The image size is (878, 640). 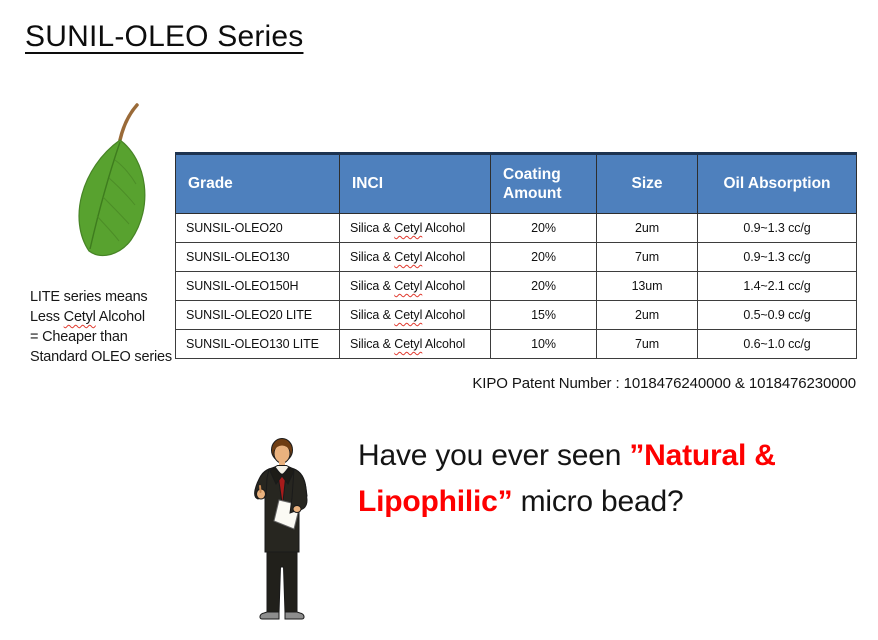 What do you see at coordinates (777, 344) in the screenshot?
I see `table-cell: 0.6~1.0 cc/g` at bounding box center [777, 344].